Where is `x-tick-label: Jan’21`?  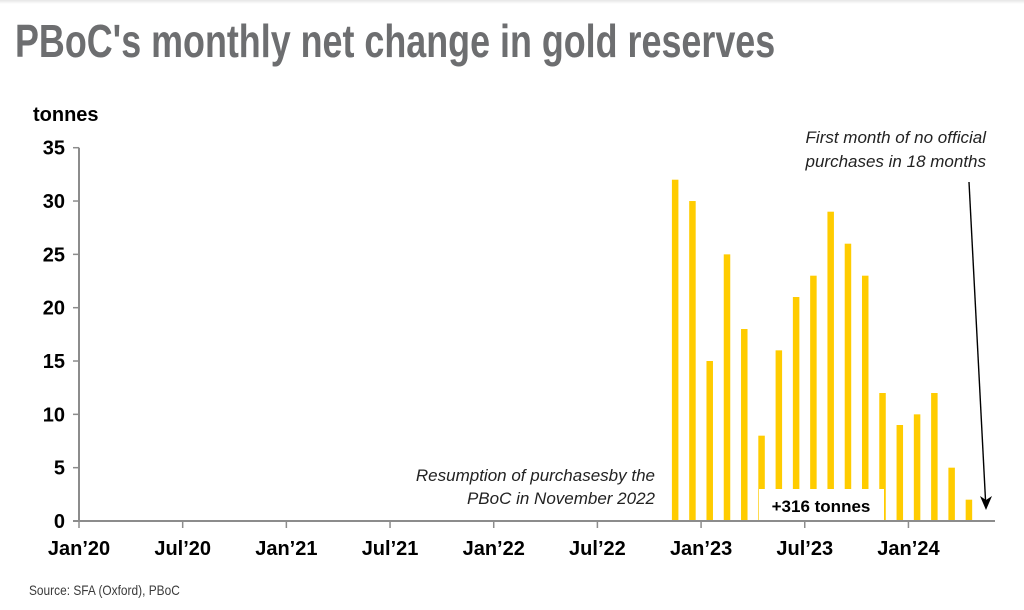
x-tick-label: Jan’21 is located at coordinates (286, 549).